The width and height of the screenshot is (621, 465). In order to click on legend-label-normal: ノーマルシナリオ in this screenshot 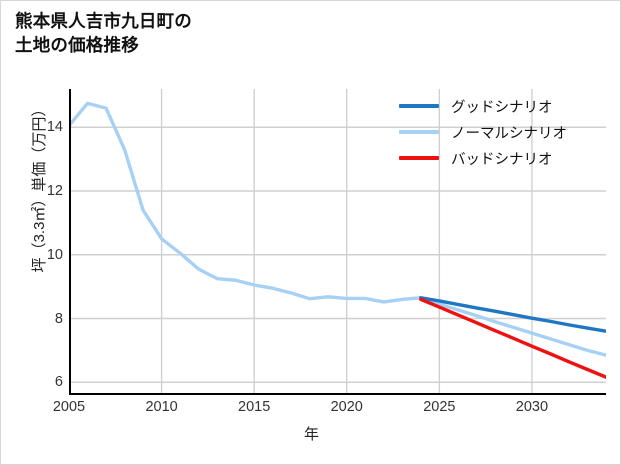, I will do `click(509, 133)`.